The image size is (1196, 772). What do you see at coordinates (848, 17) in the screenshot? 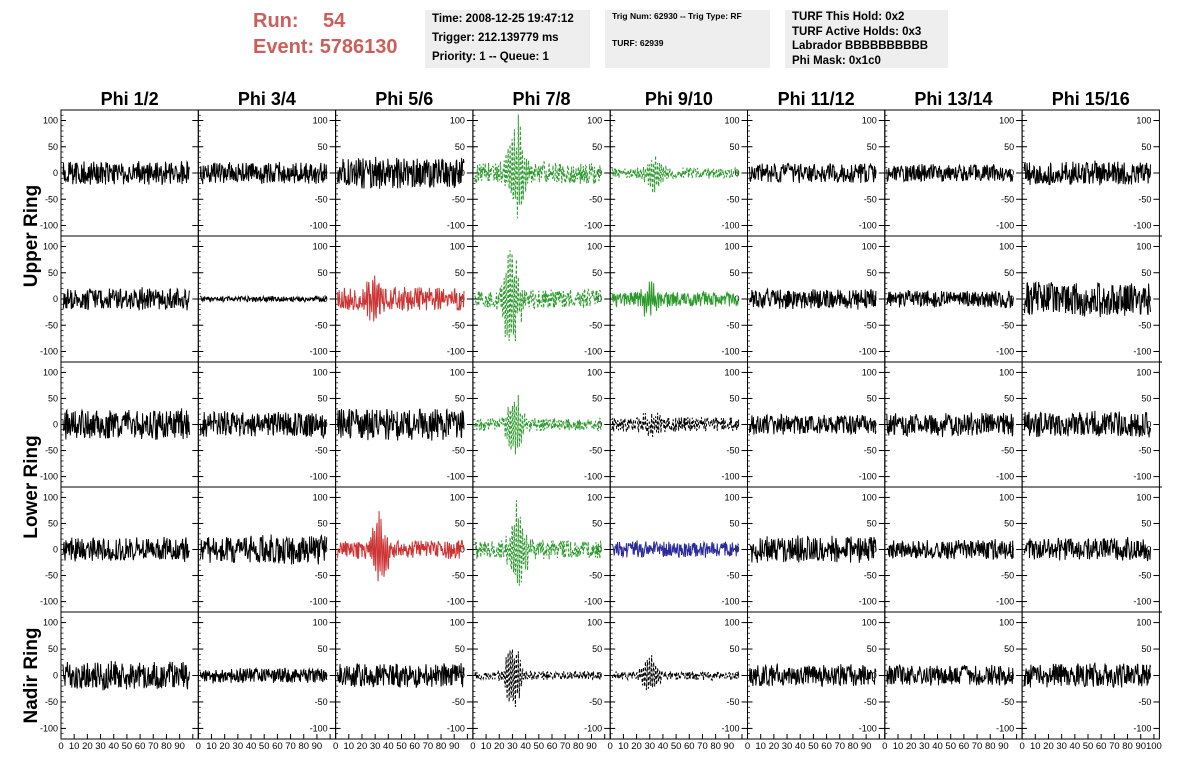
I see `turf-hold-line: TURF This Hold: 0x2` at bounding box center [848, 17].